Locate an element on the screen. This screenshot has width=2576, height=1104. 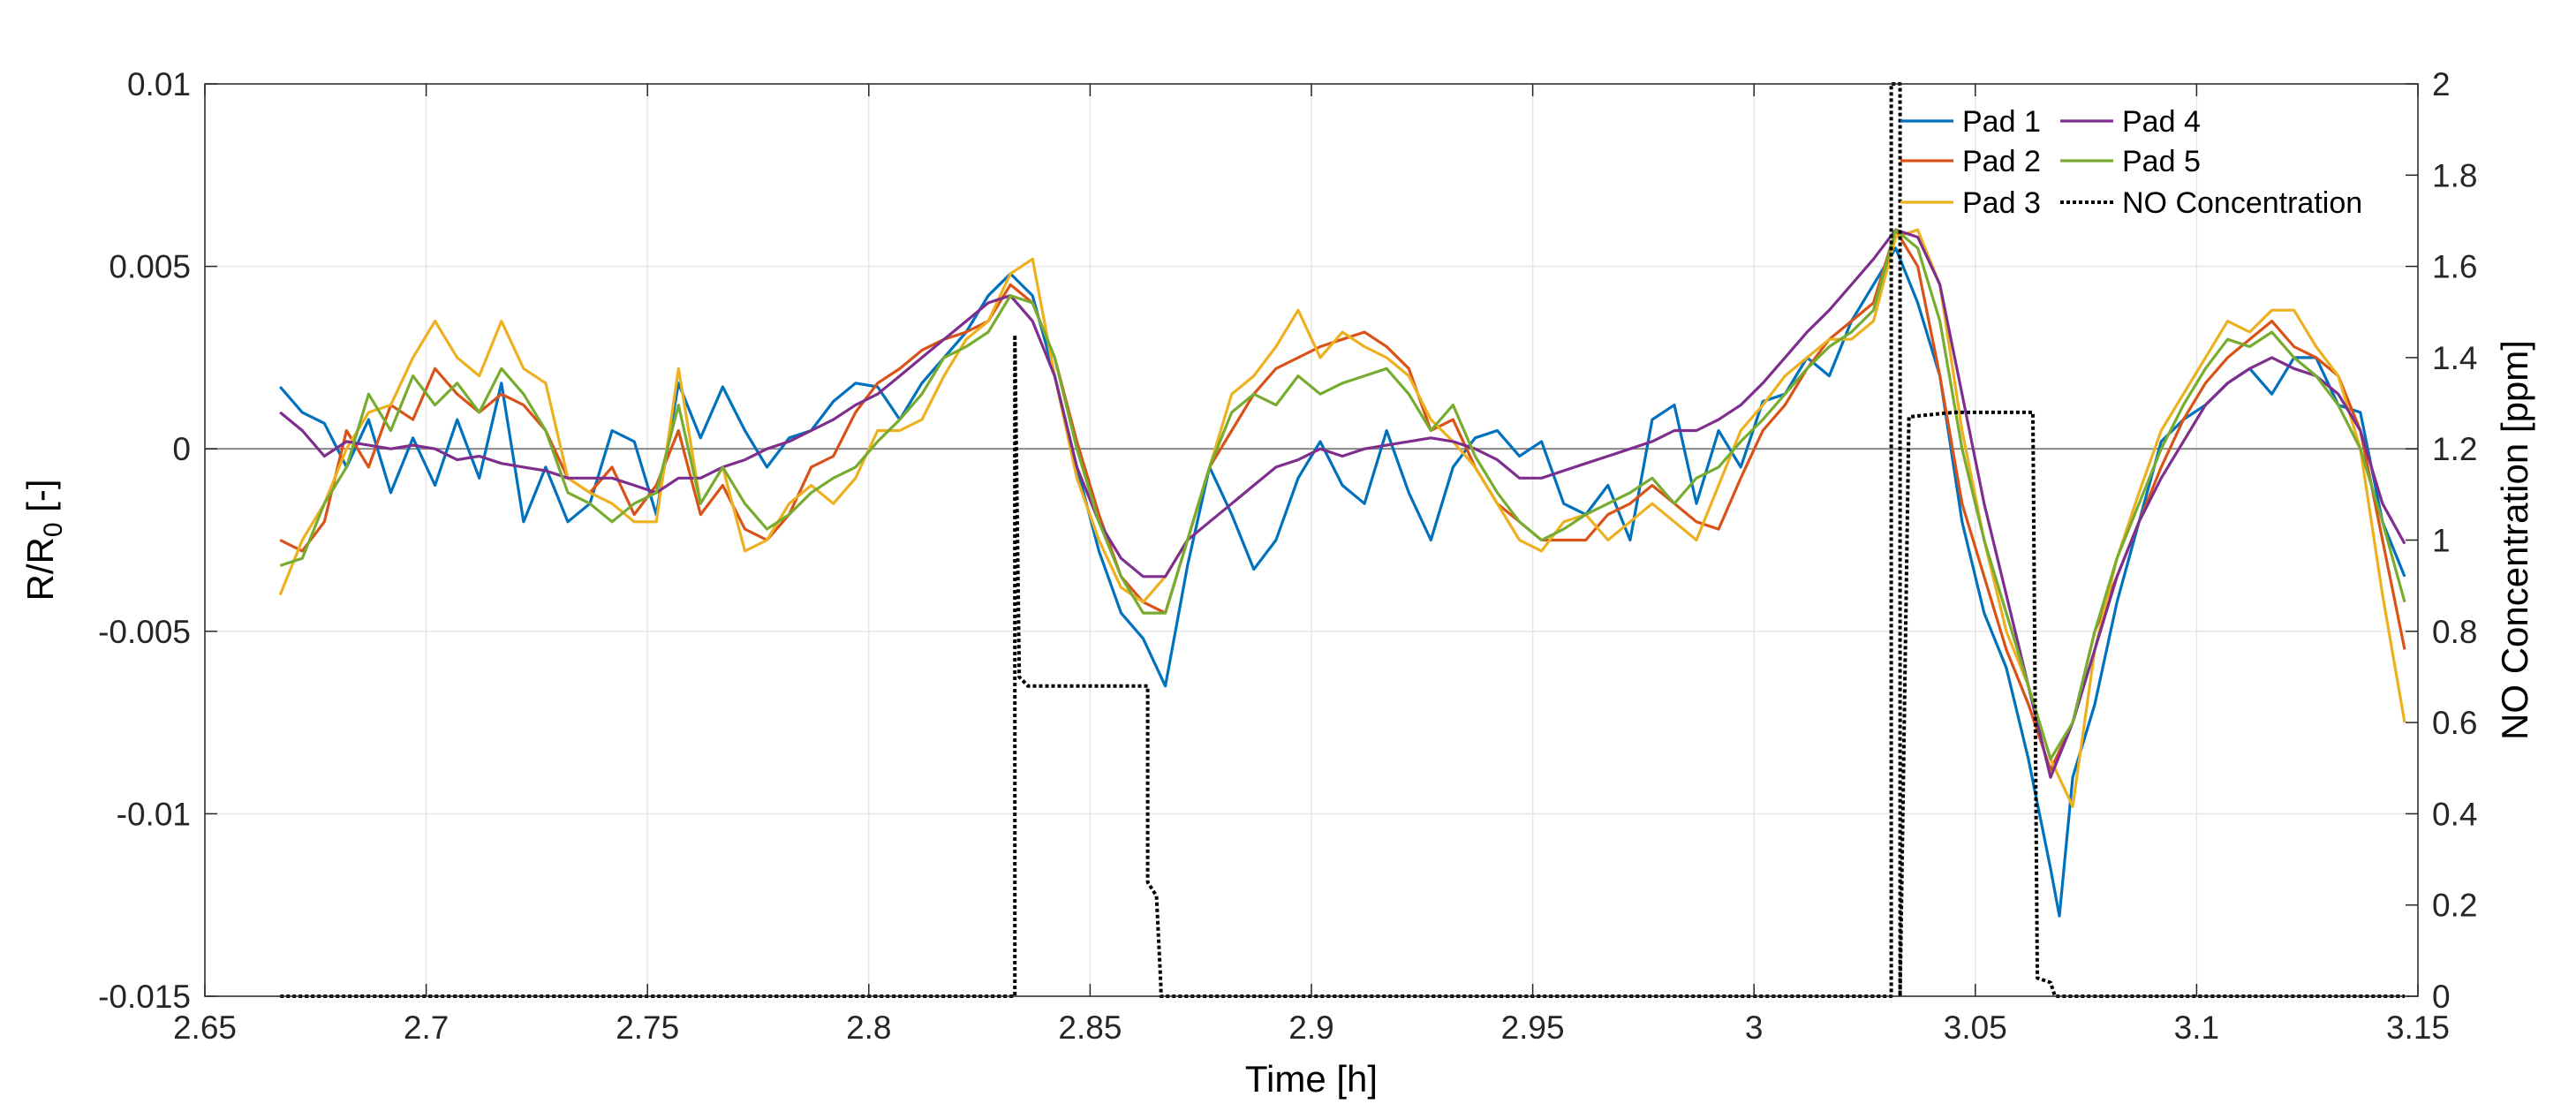
y-left-tick-label: -0.015 is located at coordinates (144, 997).